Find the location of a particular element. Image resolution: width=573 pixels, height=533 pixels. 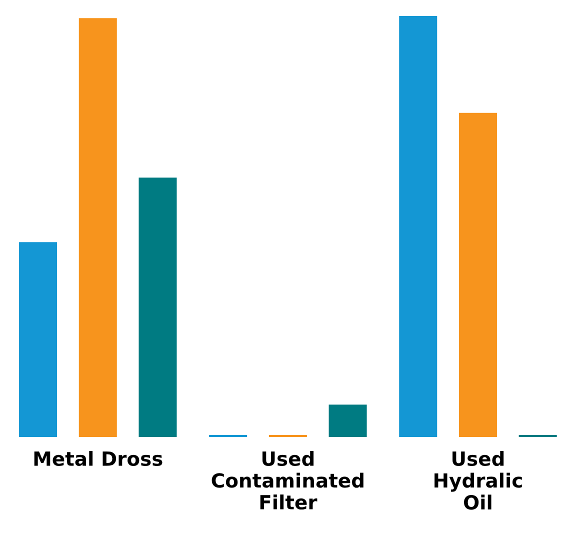

x-tick-label: Used Contaminated Filter is located at coordinates (288, 480).